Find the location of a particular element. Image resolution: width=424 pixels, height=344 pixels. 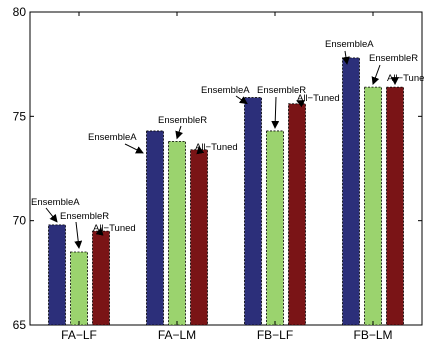

y-tick-label: 80 is located at coordinates (20, 12).